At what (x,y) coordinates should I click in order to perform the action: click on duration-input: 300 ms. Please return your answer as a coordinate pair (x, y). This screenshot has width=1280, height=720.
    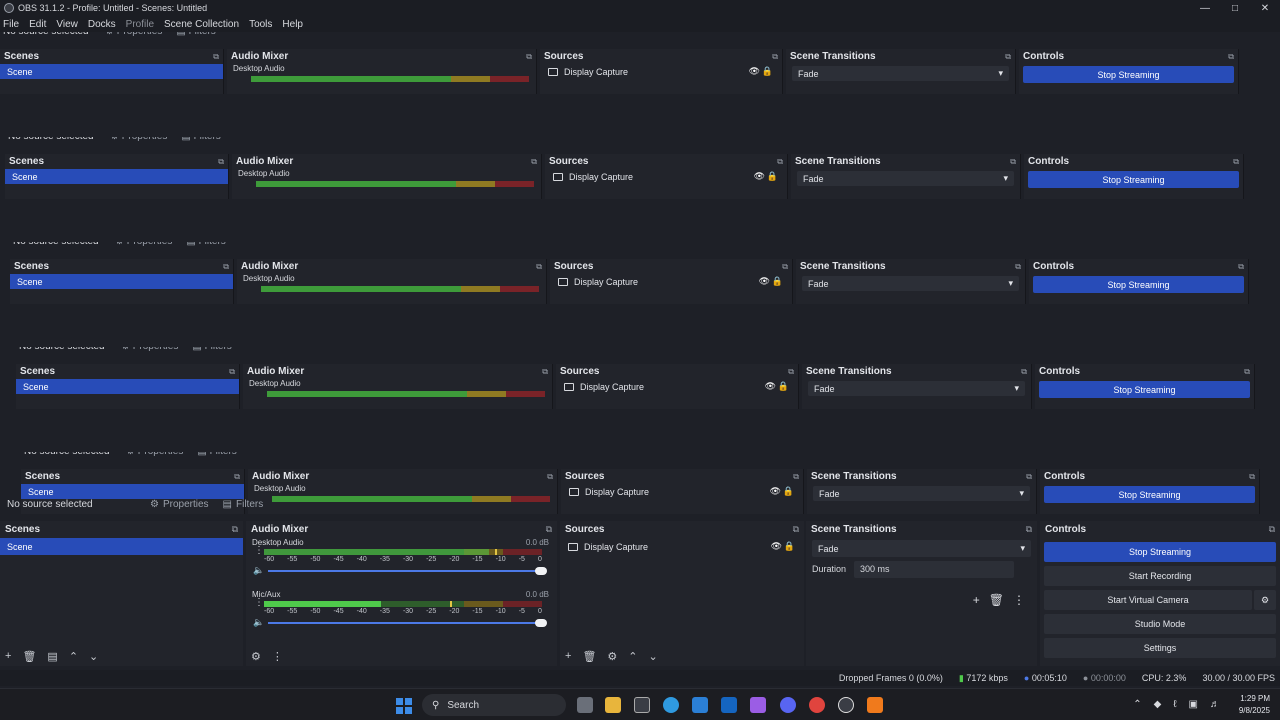
    Looking at the image, I should click on (934, 569).